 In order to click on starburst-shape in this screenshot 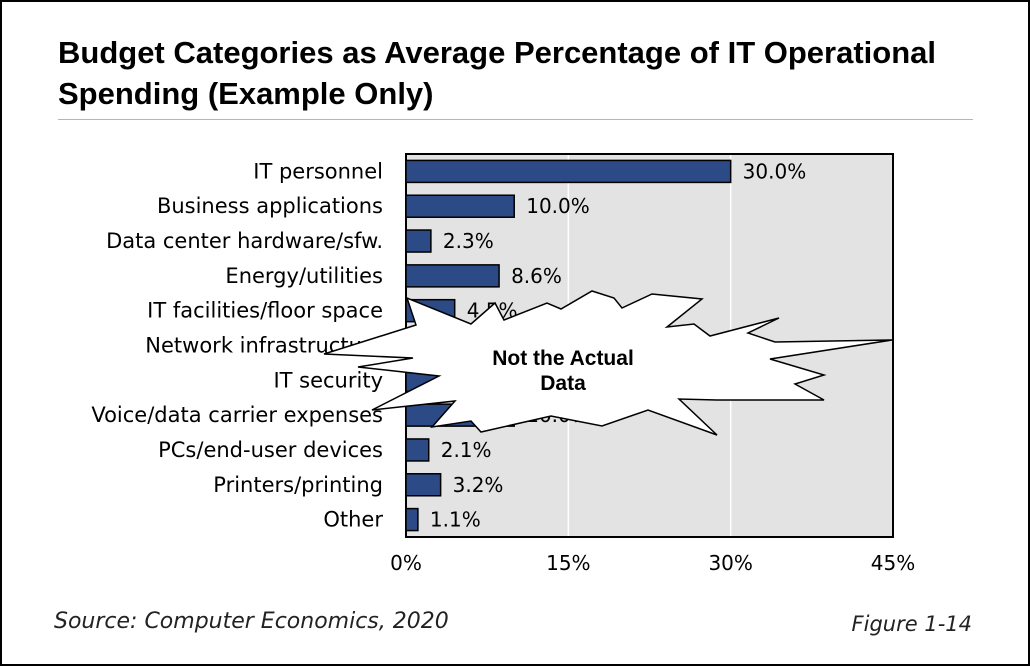, I will do `click(608, 363)`.